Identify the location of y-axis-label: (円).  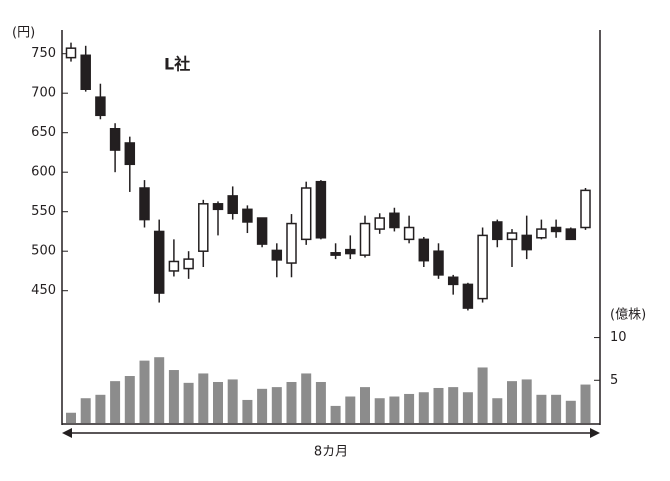
(23, 33).